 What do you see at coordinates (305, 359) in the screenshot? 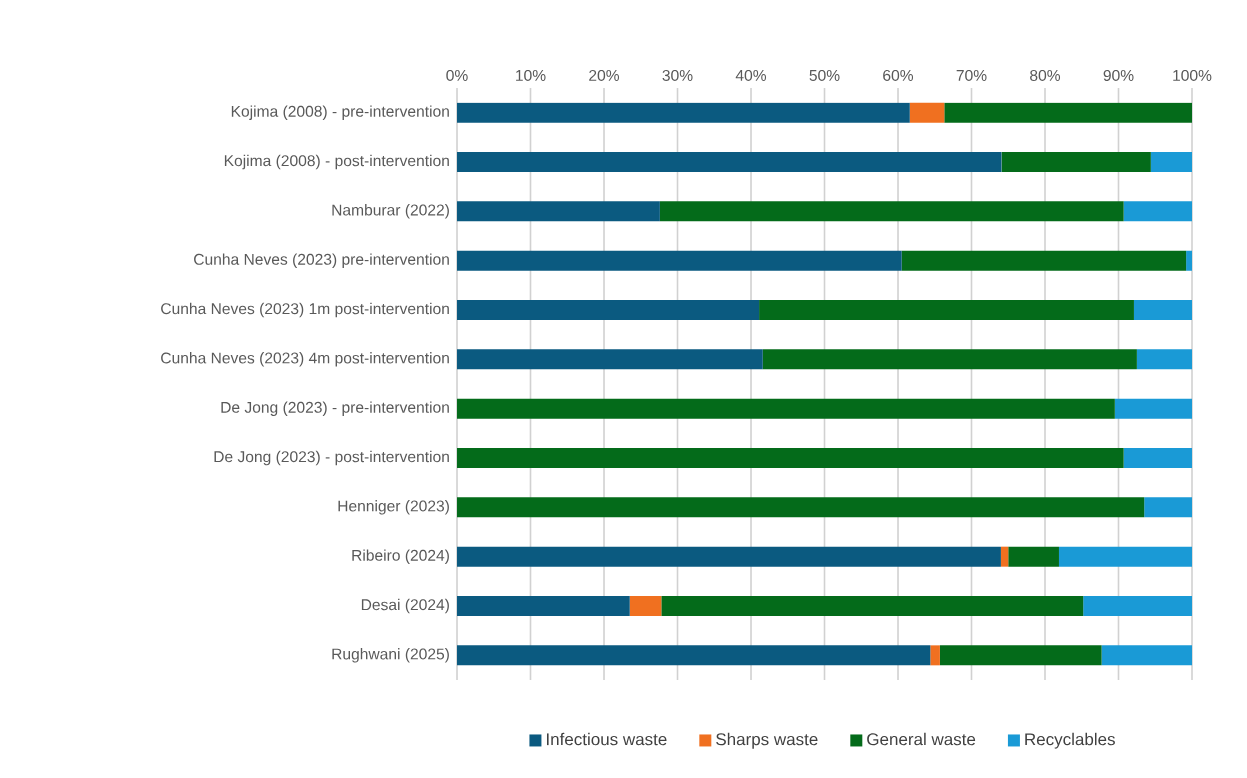
I see `y-tick-label: Cunha Neves (2023) 4m post-intervention` at bounding box center [305, 359].